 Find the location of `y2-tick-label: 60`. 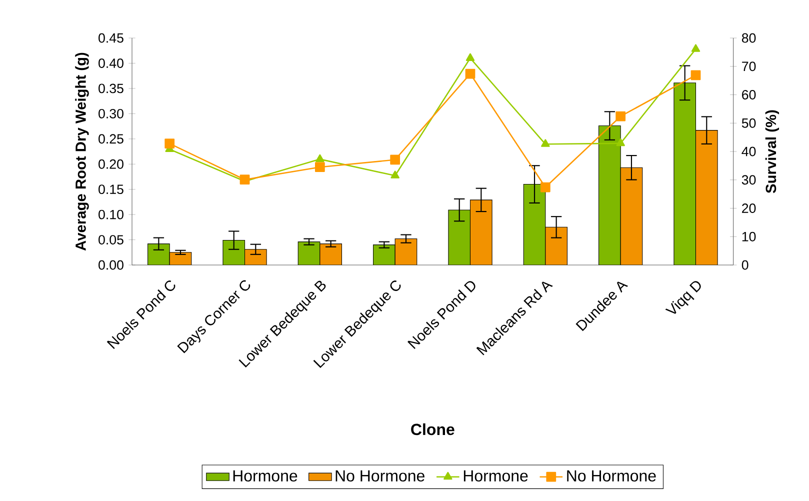

y2-tick-label: 60 is located at coordinates (749, 95).